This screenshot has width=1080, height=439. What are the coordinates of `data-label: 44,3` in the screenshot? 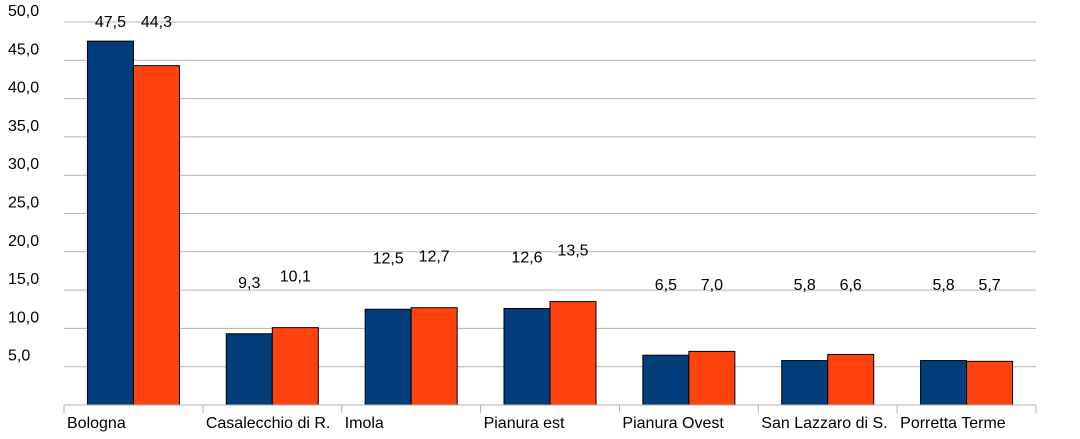 It's located at (156, 22).